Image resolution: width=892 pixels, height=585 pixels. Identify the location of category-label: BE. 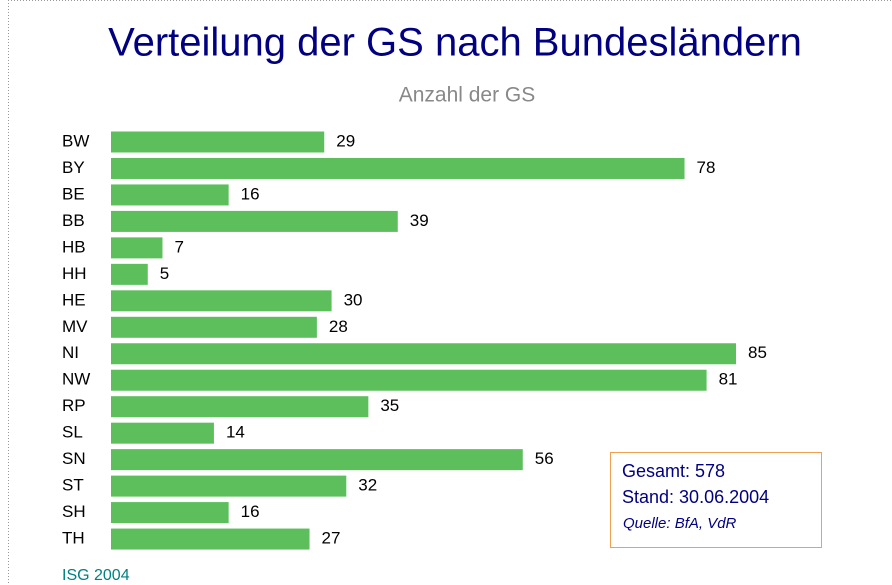
(73, 193).